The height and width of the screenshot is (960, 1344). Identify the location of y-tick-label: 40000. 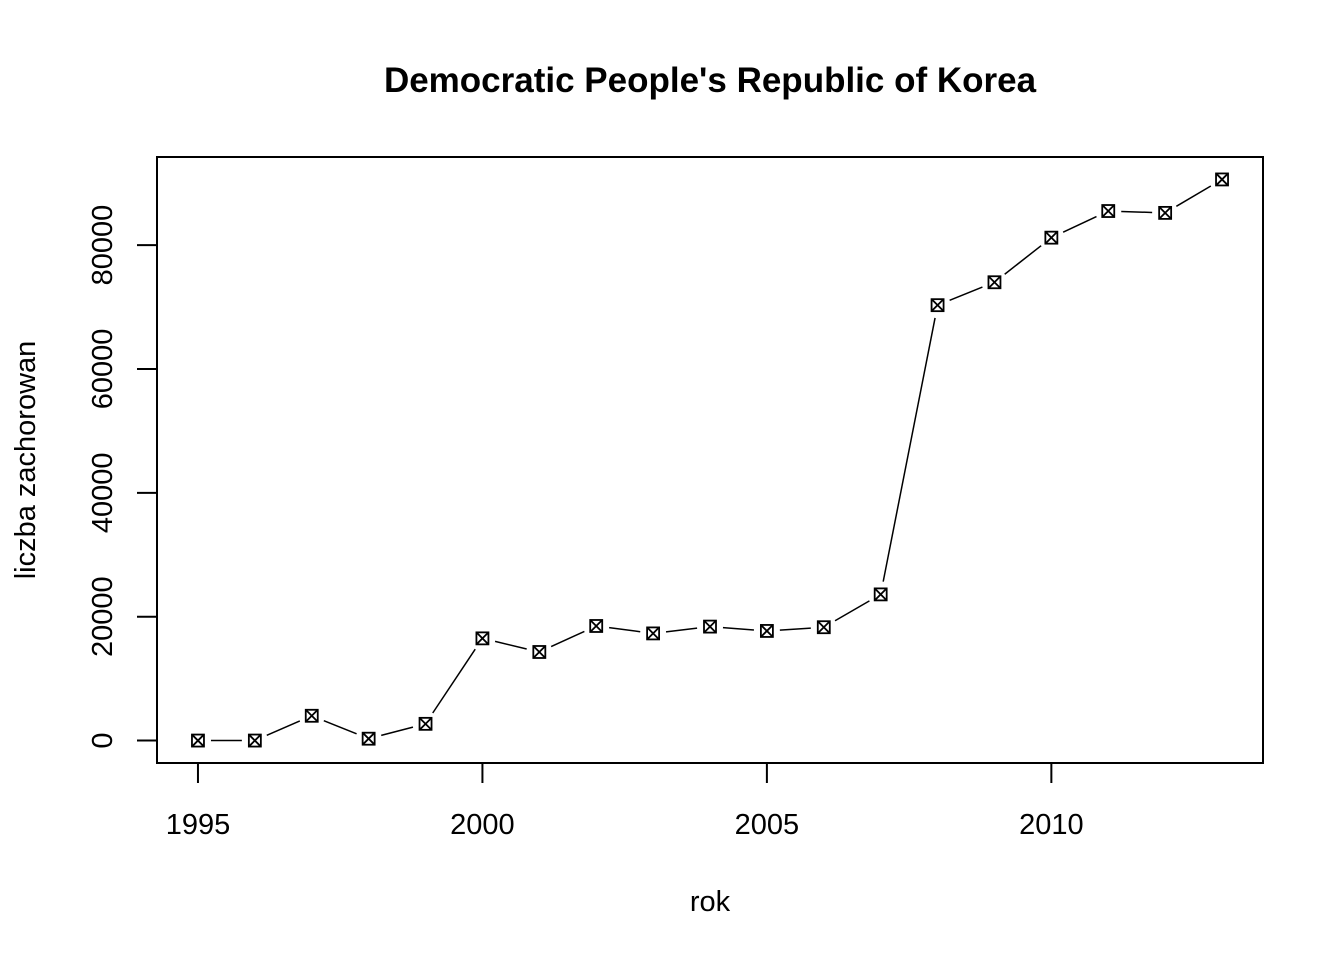
(103, 492).